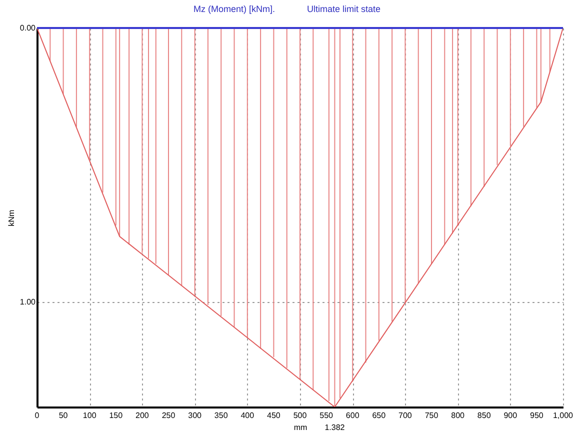  What do you see at coordinates (37, 415) in the screenshot?
I see `x-tick-label: 0` at bounding box center [37, 415].